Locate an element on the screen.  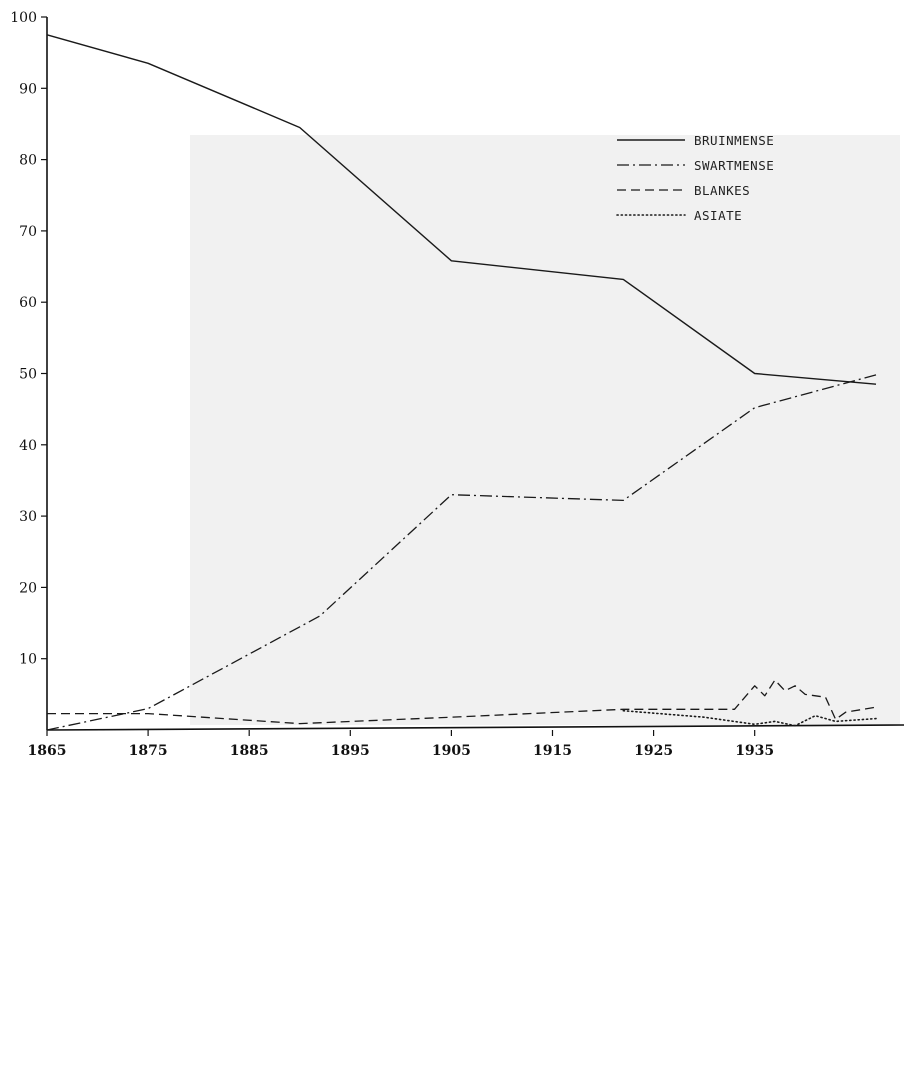
y-tick-label: 60 is located at coordinates (28, 303).